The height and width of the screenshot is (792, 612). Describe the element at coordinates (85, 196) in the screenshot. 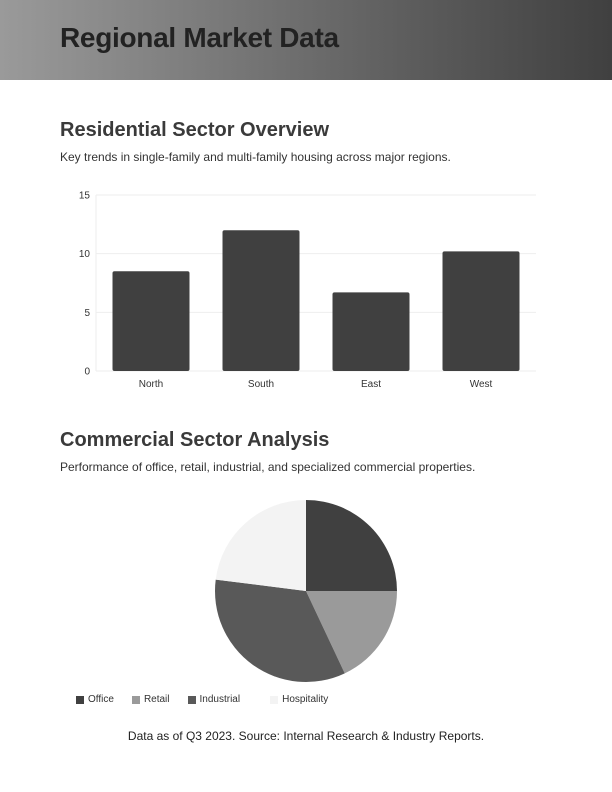

I see `y-tick-label: 15` at that location.